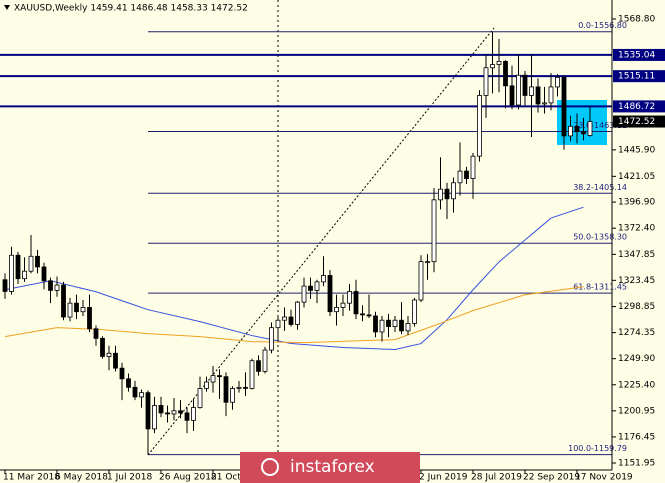 The width and height of the screenshot is (665, 483). I want to click on fib-label: 100.0-1159.79, so click(597, 448).